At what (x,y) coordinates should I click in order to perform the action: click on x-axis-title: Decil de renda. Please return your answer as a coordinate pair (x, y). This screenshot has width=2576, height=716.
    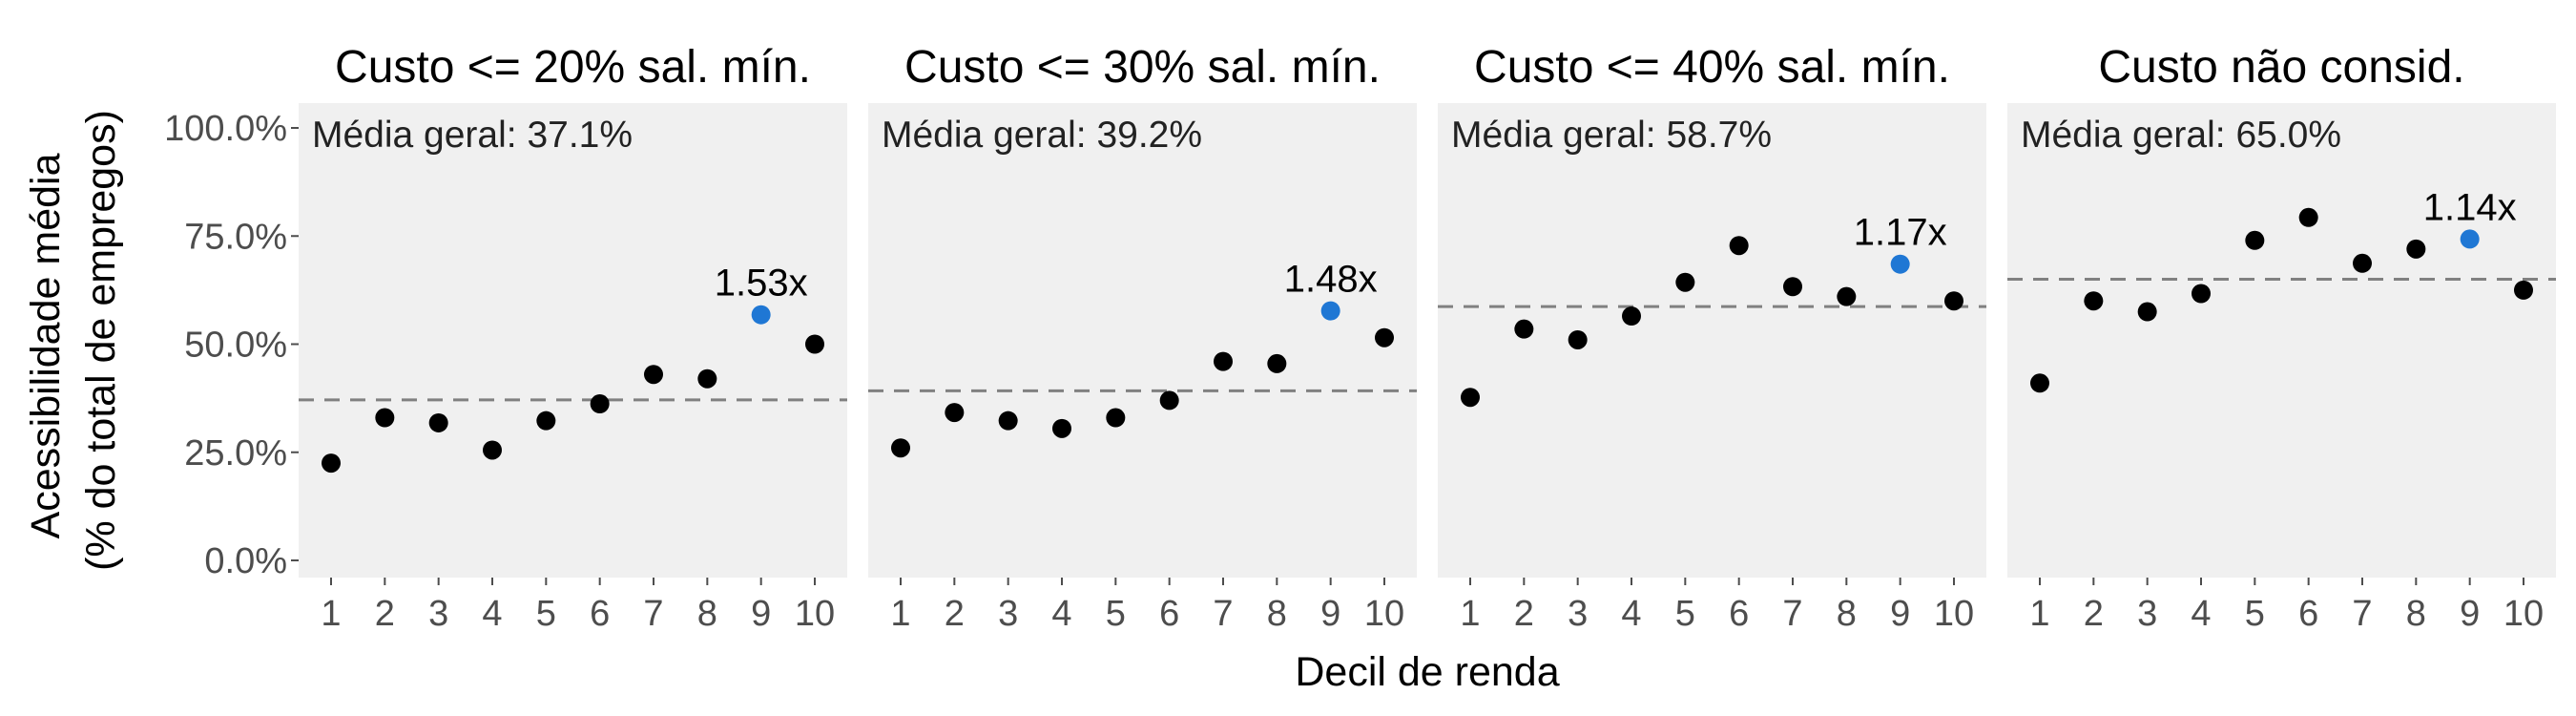
    Looking at the image, I should click on (1427, 672).